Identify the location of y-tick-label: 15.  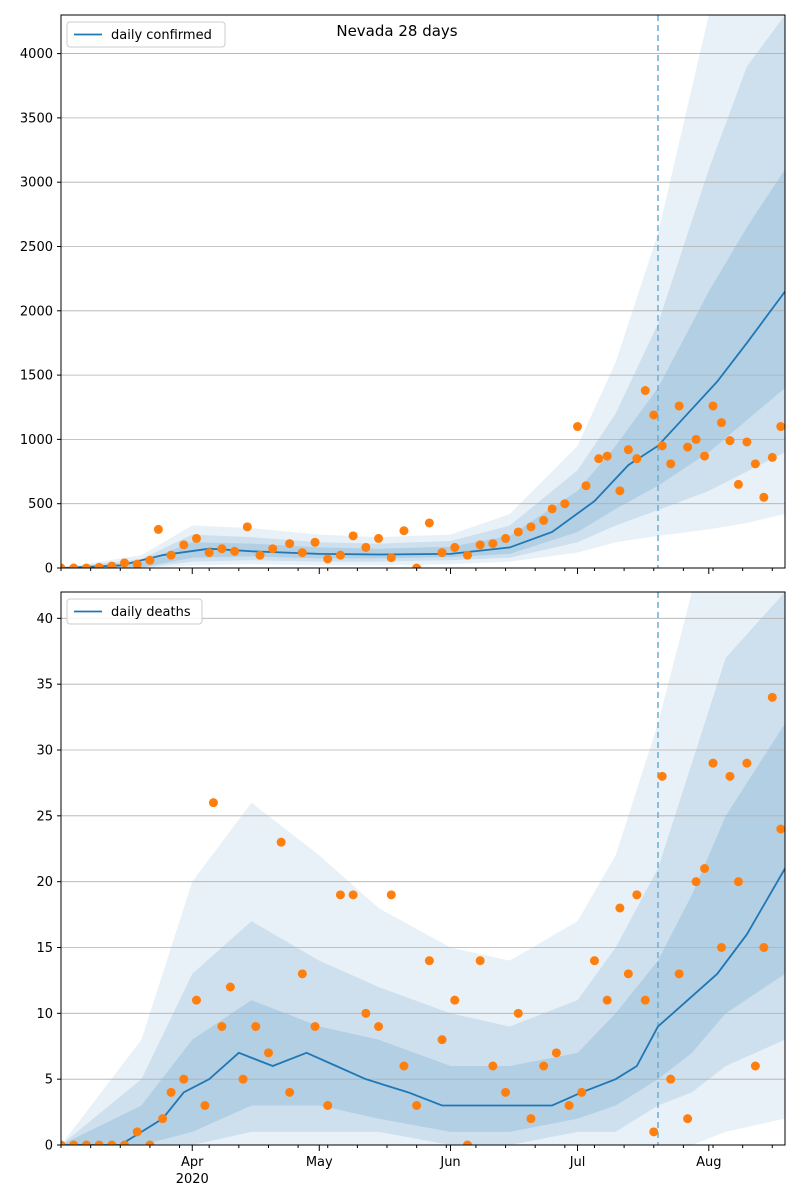
(44, 948).